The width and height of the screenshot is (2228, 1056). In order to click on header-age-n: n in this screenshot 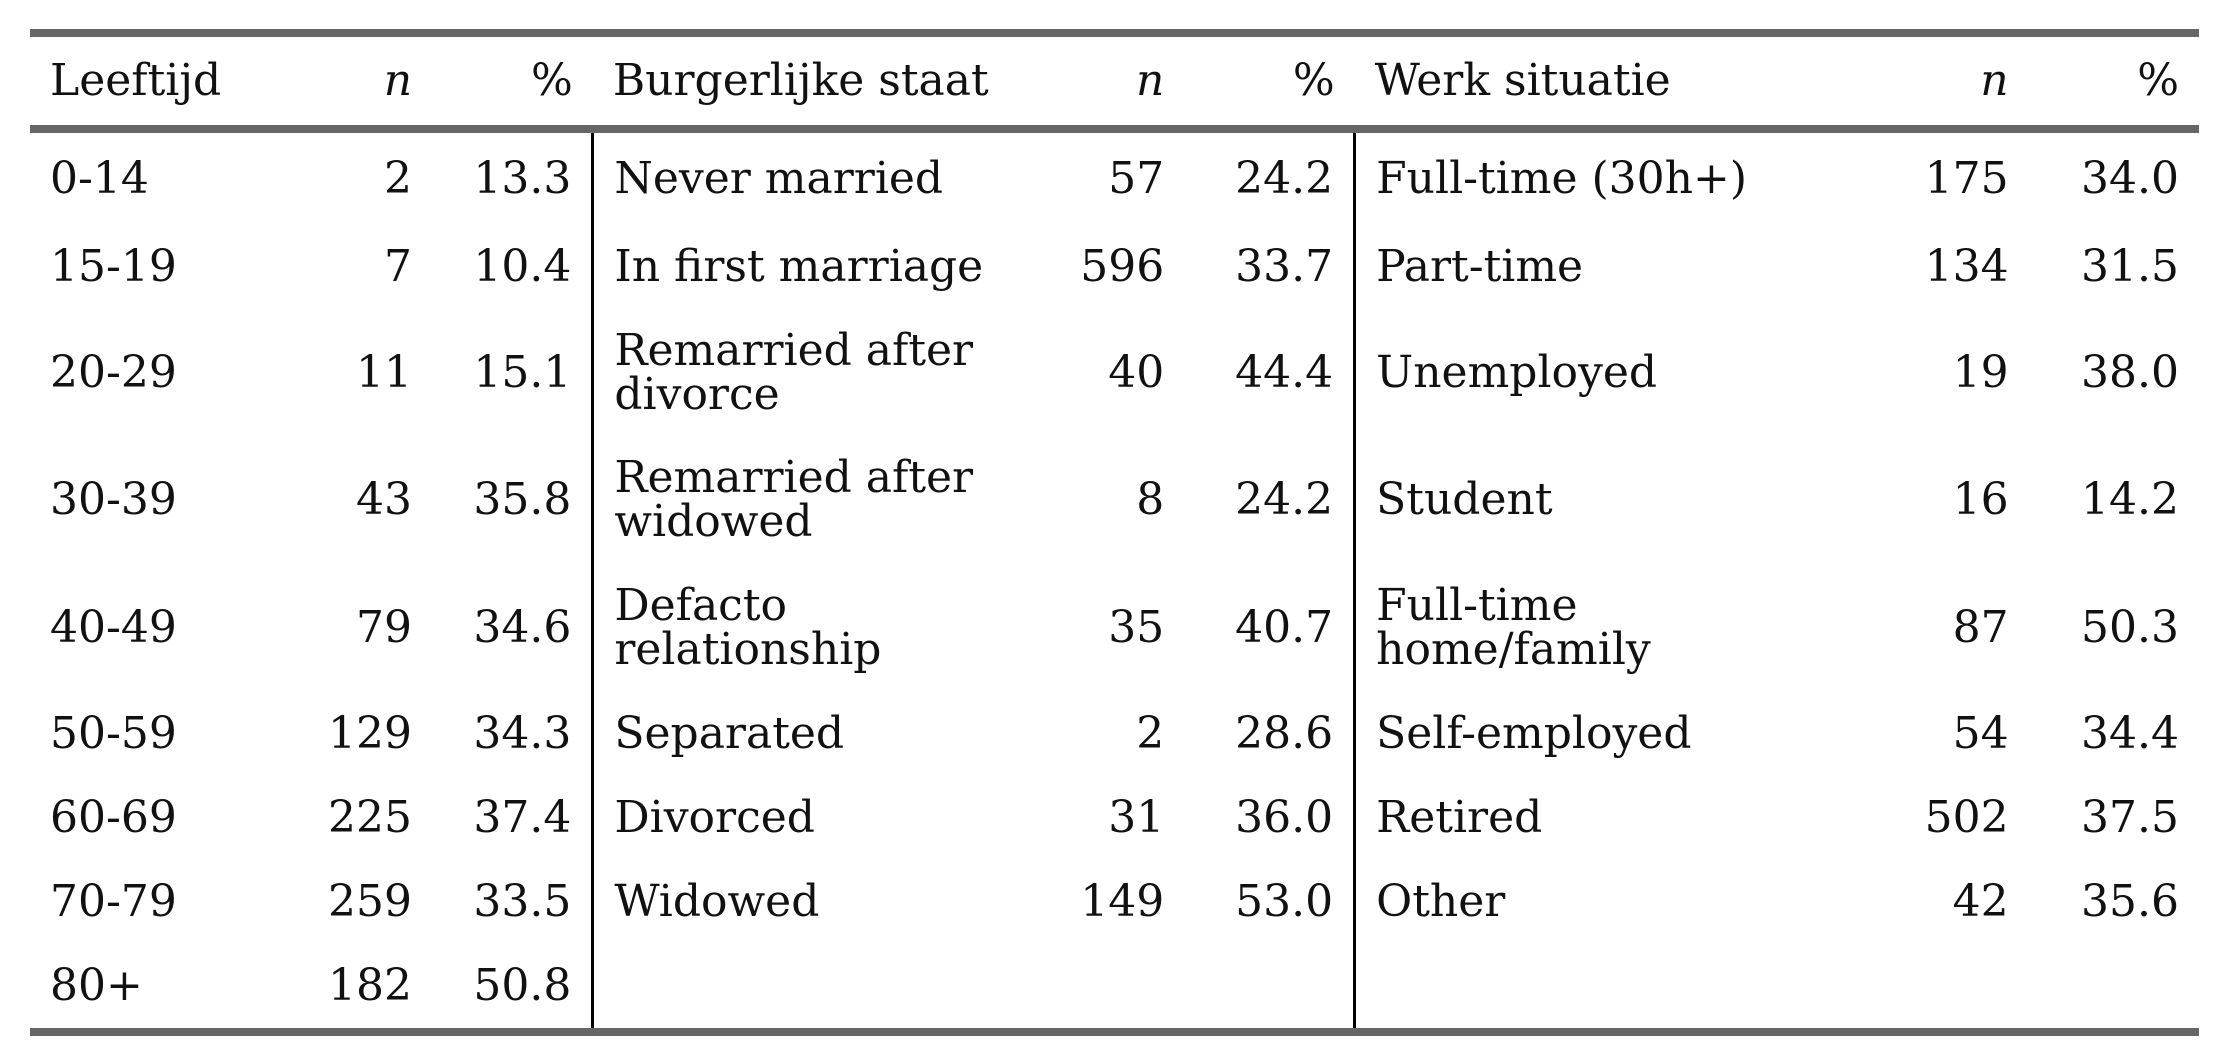, I will do `click(398, 80)`.